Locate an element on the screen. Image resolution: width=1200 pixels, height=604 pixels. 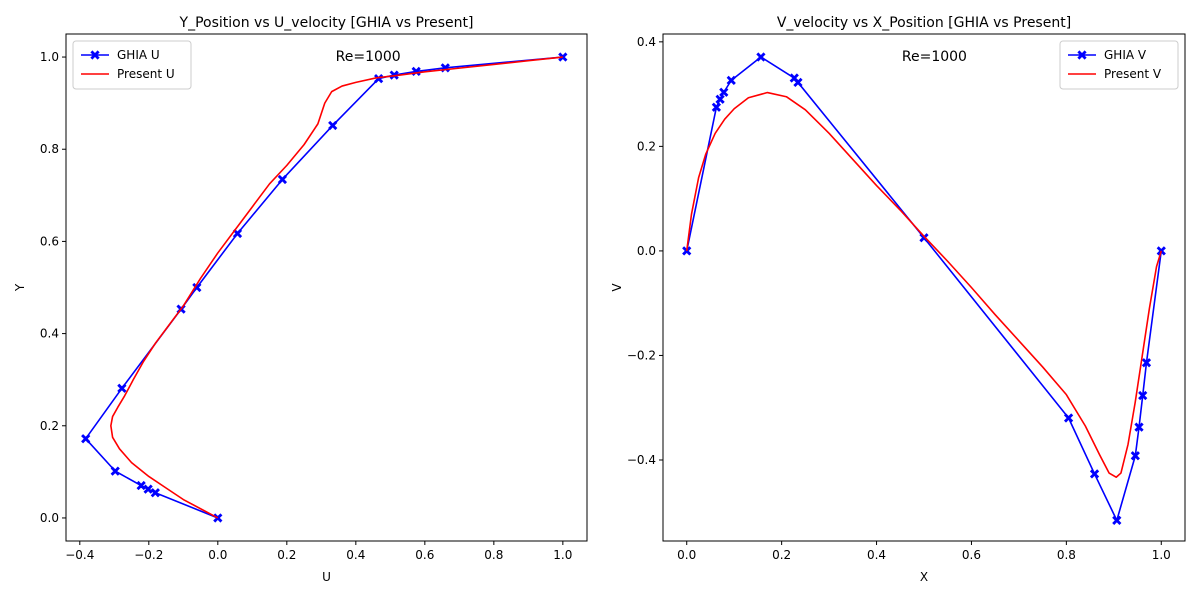
chart1-legend: GHIA U Present U is located at coordinates (132, 65).